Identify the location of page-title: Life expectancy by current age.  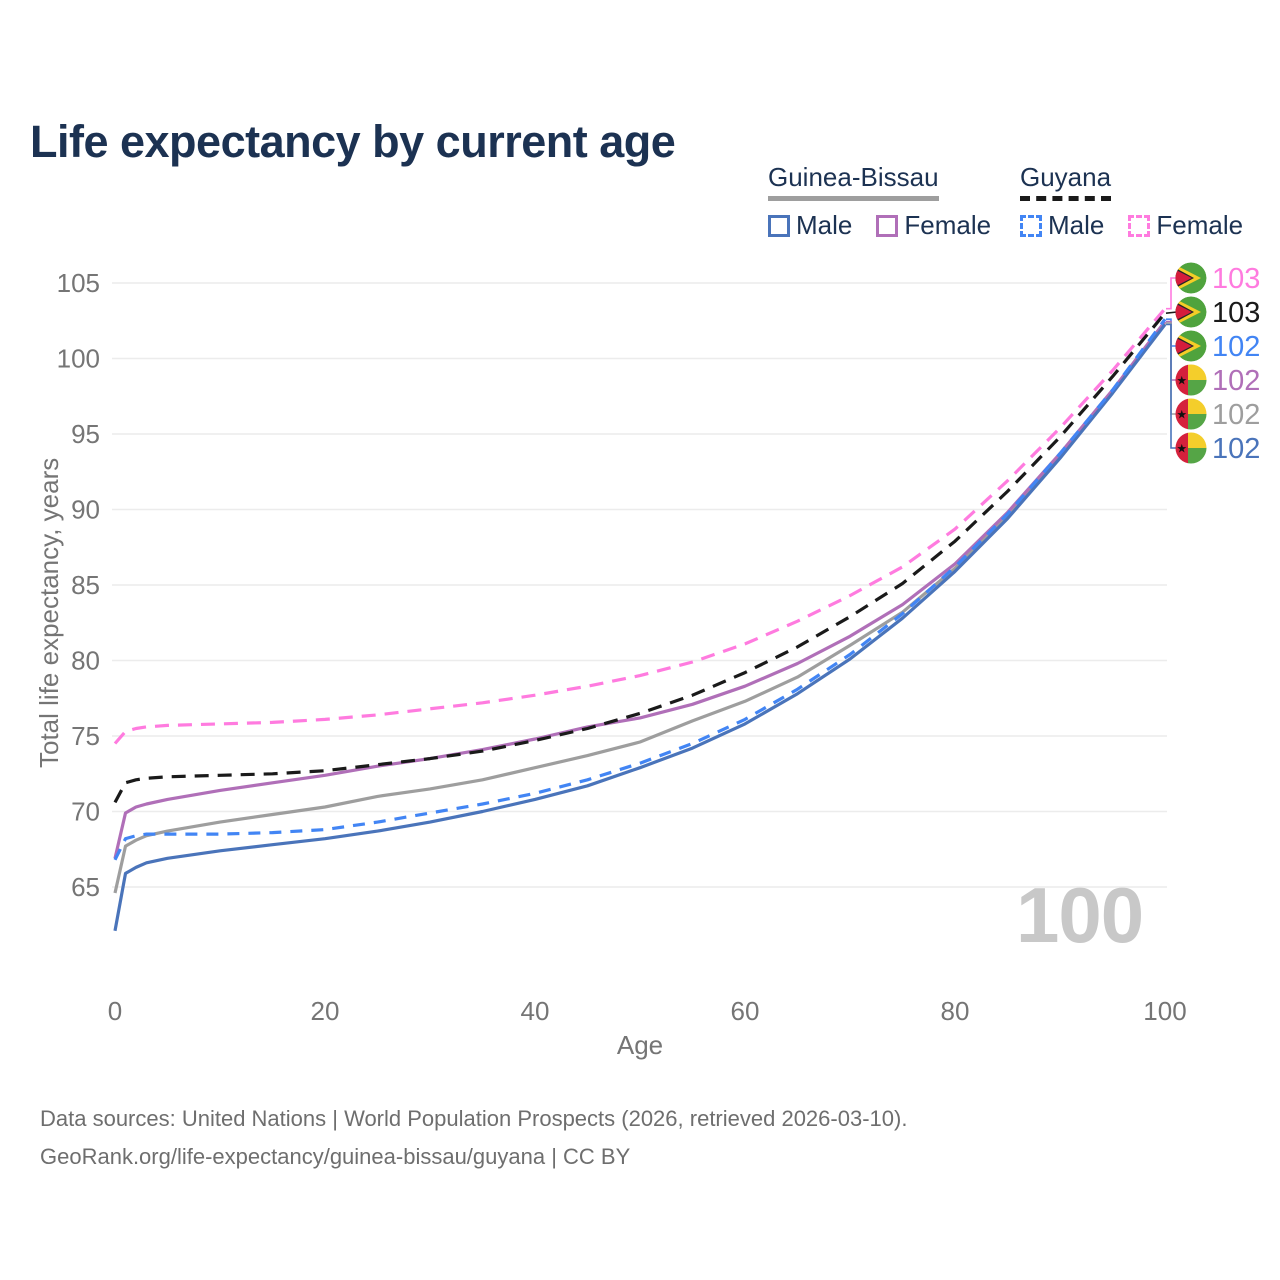
(353, 142).